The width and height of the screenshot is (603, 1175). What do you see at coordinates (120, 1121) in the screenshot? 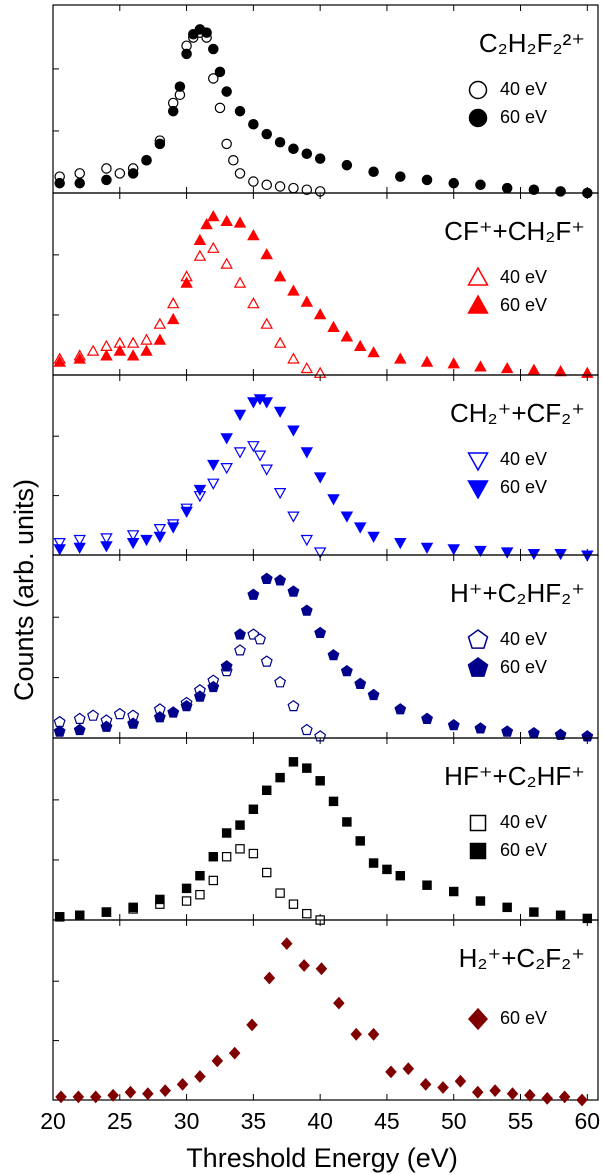
I see `x-tick-label: 25` at bounding box center [120, 1121].